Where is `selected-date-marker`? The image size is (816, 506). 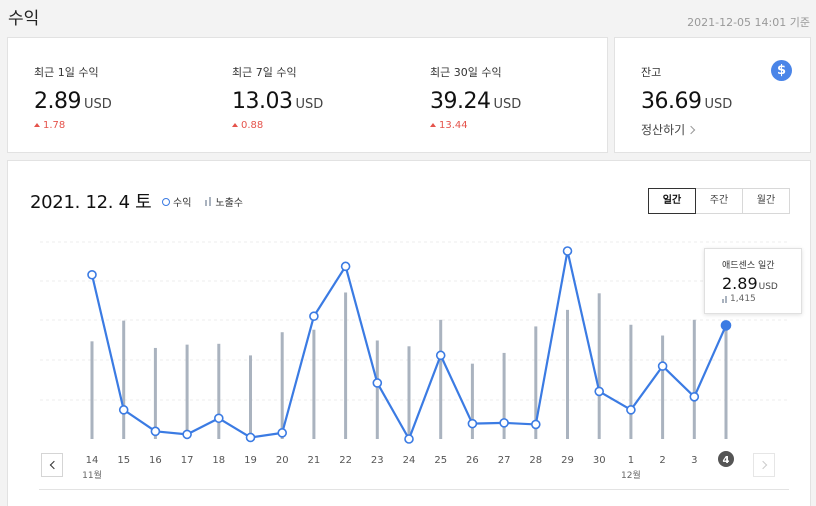 selected-date-marker is located at coordinates (726, 459).